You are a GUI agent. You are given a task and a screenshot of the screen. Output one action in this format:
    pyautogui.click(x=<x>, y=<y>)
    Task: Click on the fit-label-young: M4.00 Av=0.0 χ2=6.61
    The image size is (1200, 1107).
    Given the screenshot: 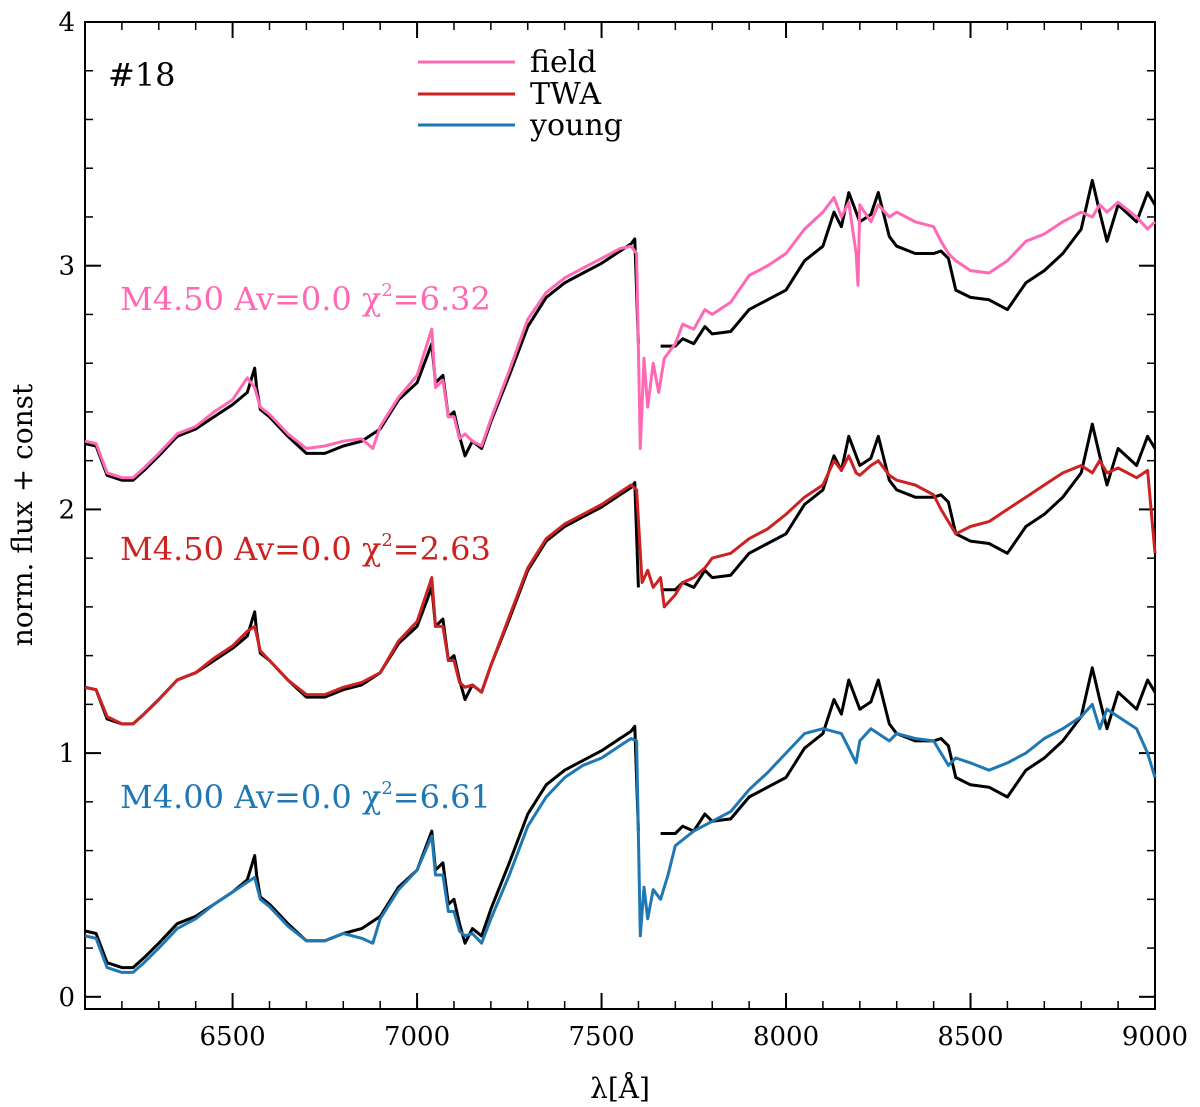 What is the action you would take?
    pyautogui.click(x=305, y=797)
    